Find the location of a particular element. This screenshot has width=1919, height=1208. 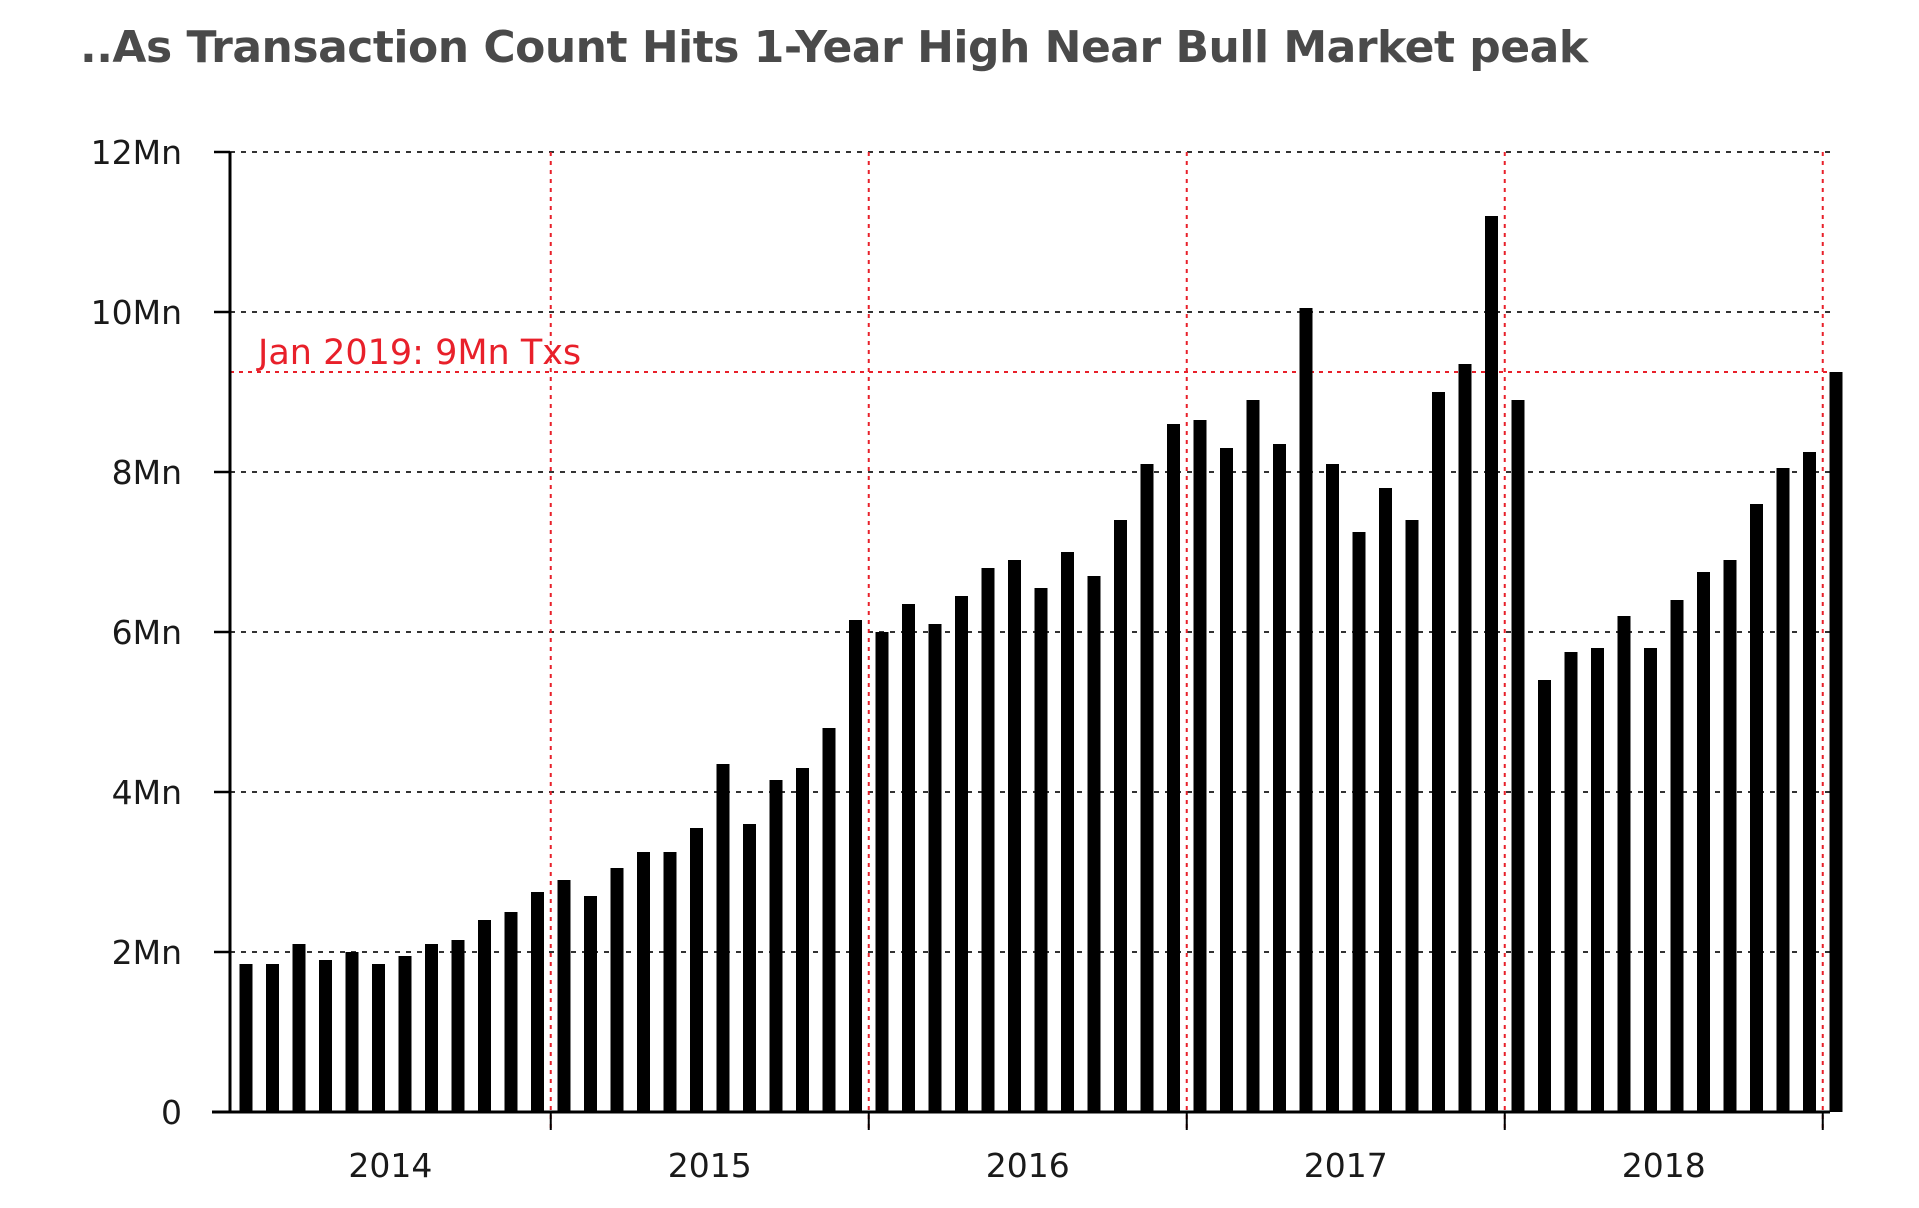

y-tick-label: 6Mn is located at coordinates (147, 632).